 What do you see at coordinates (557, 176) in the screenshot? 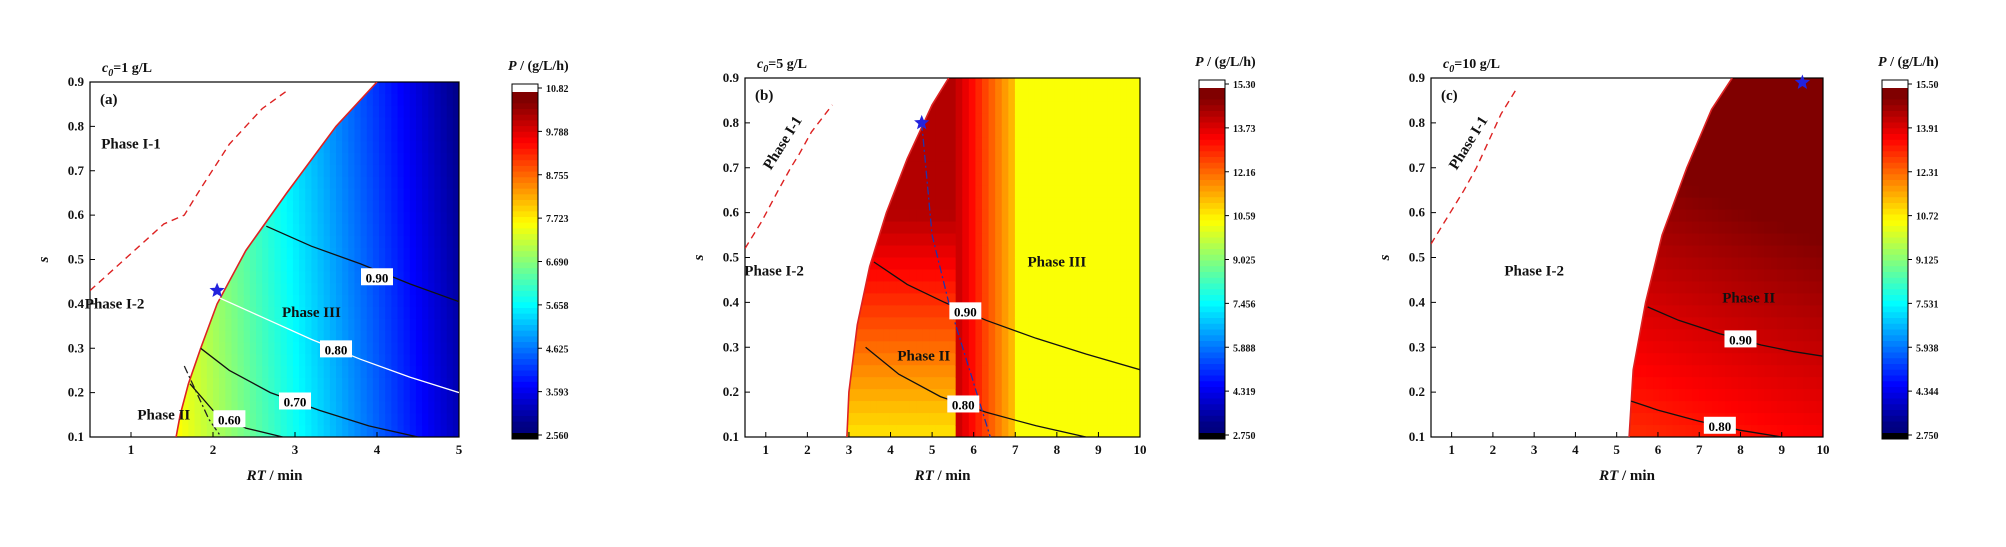
I see `colorbar-tick-label: 8.755` at bounding box center [557, 176].